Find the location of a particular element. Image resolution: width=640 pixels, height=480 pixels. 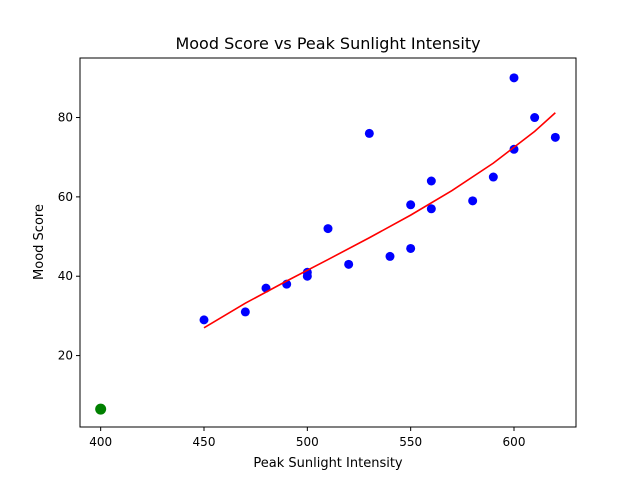

y-tick-label-40: 40 is located at coordinates (65, 276).